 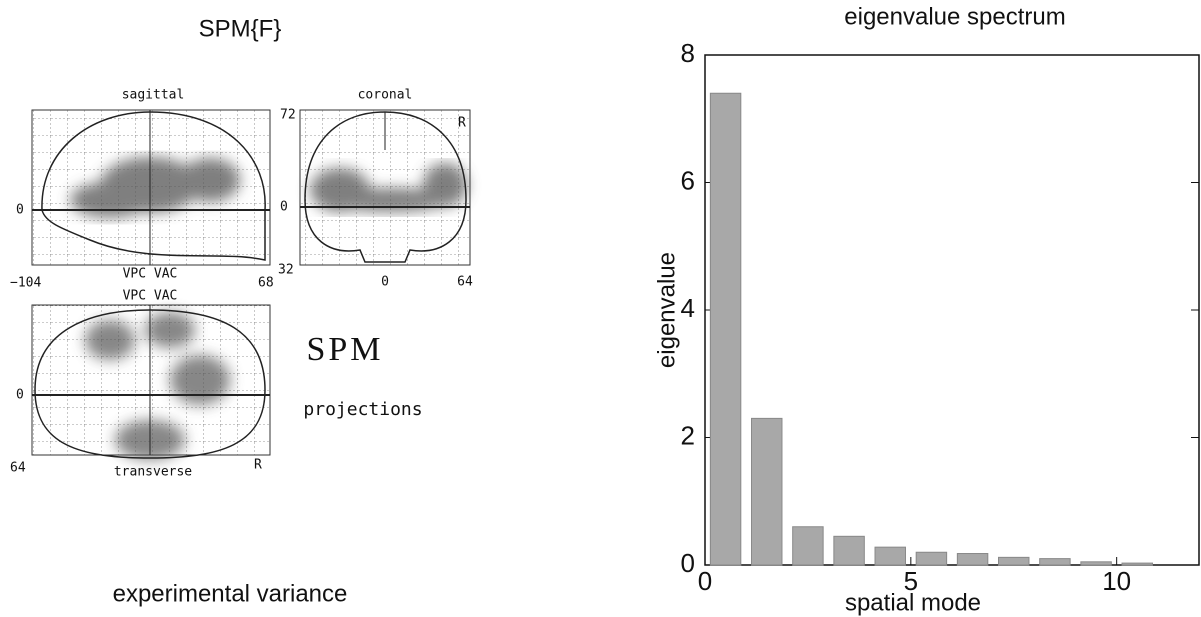 I want to click on sagittal-view, so click(x=151, y=187).